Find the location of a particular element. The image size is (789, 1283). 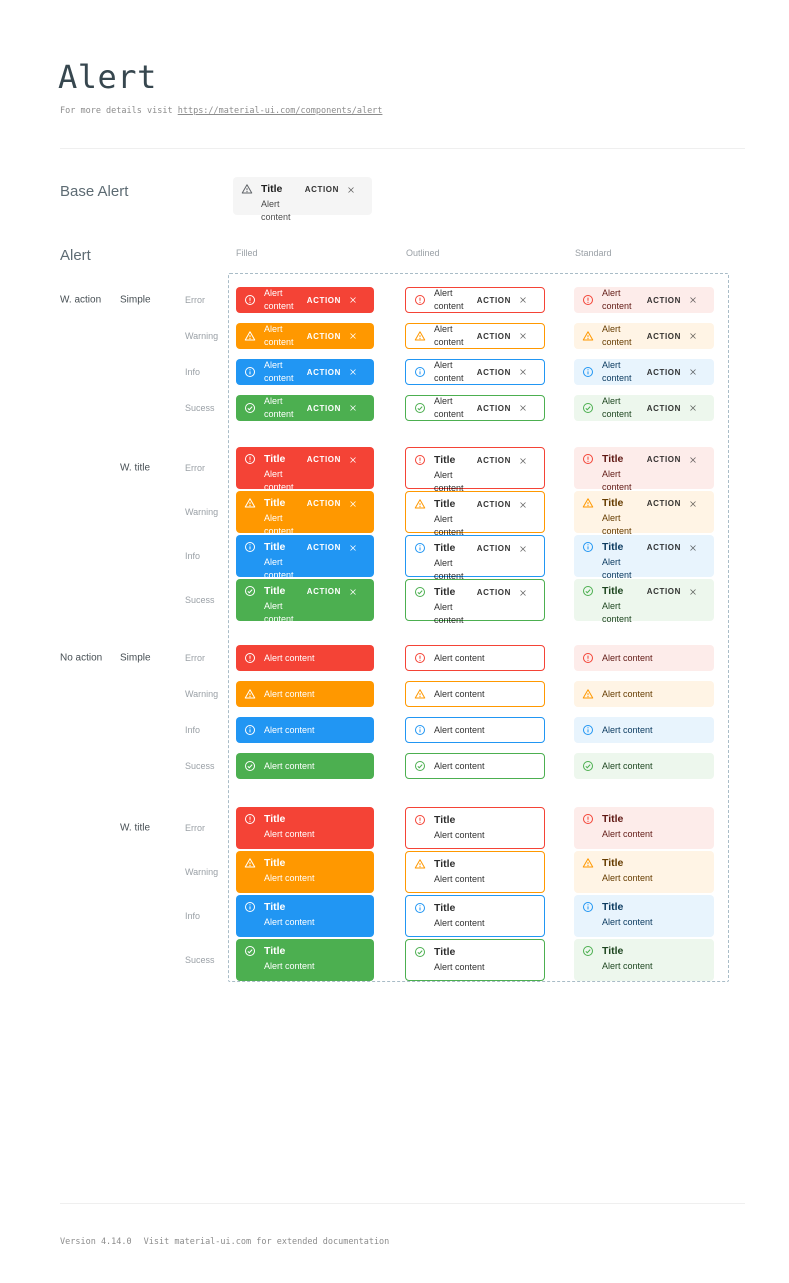

footer-divider is located at coordinates (402, 1203).